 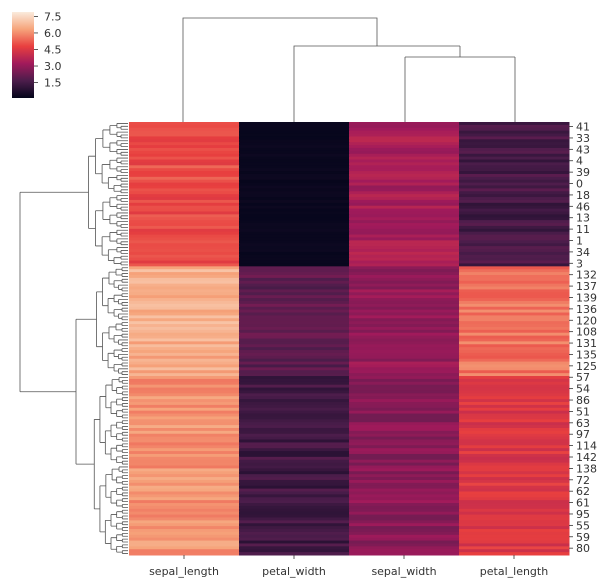 I want to click on row-label: 142, so click(x=586, y=457).